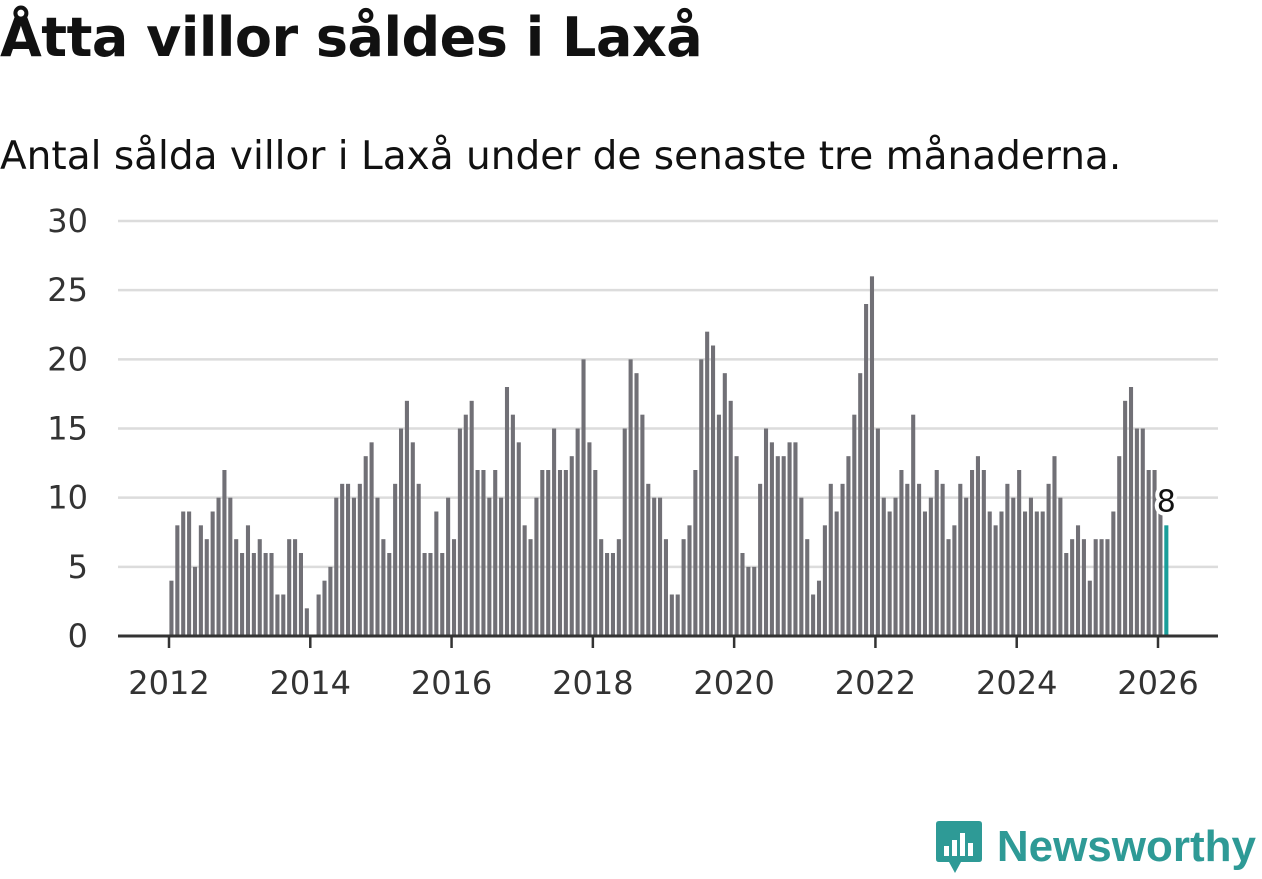 This screenshot has width=1262, height=879. Describe the element at coordinates (351, 37) in the screenshot. I see `chart-title: Åtta villor såldes i Laxå` at that location.